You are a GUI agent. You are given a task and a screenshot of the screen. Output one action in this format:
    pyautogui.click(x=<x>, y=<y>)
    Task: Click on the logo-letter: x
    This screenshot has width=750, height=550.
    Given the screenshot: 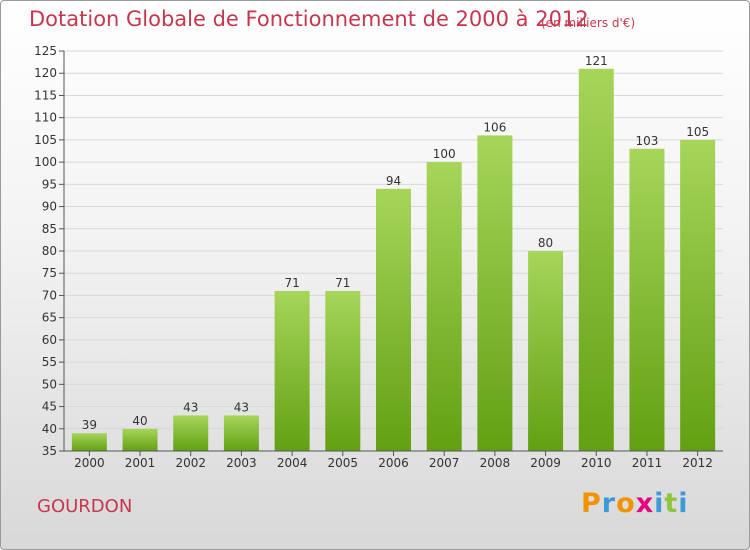 What is the action you would take?
    pyautogui.click(x=645, y=503)
    